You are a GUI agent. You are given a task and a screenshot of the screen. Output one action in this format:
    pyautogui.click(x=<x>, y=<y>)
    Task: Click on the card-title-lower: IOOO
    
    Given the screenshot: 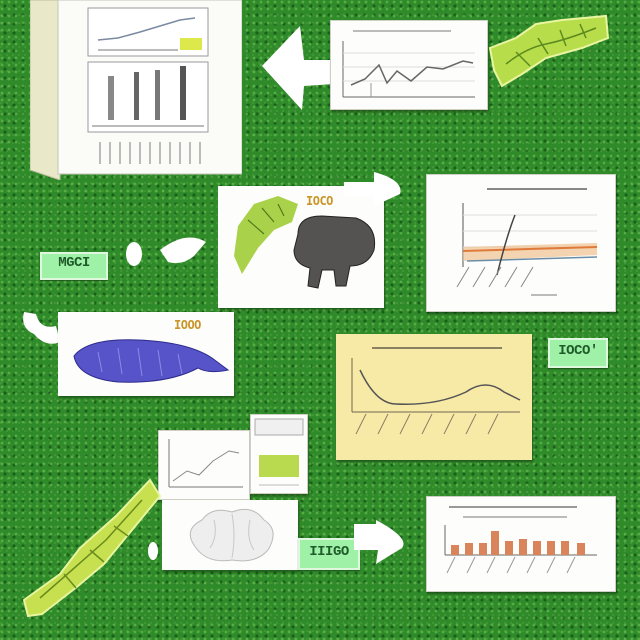 What is the action you would take?
    pyautogui.click(x=187, y=325)
    